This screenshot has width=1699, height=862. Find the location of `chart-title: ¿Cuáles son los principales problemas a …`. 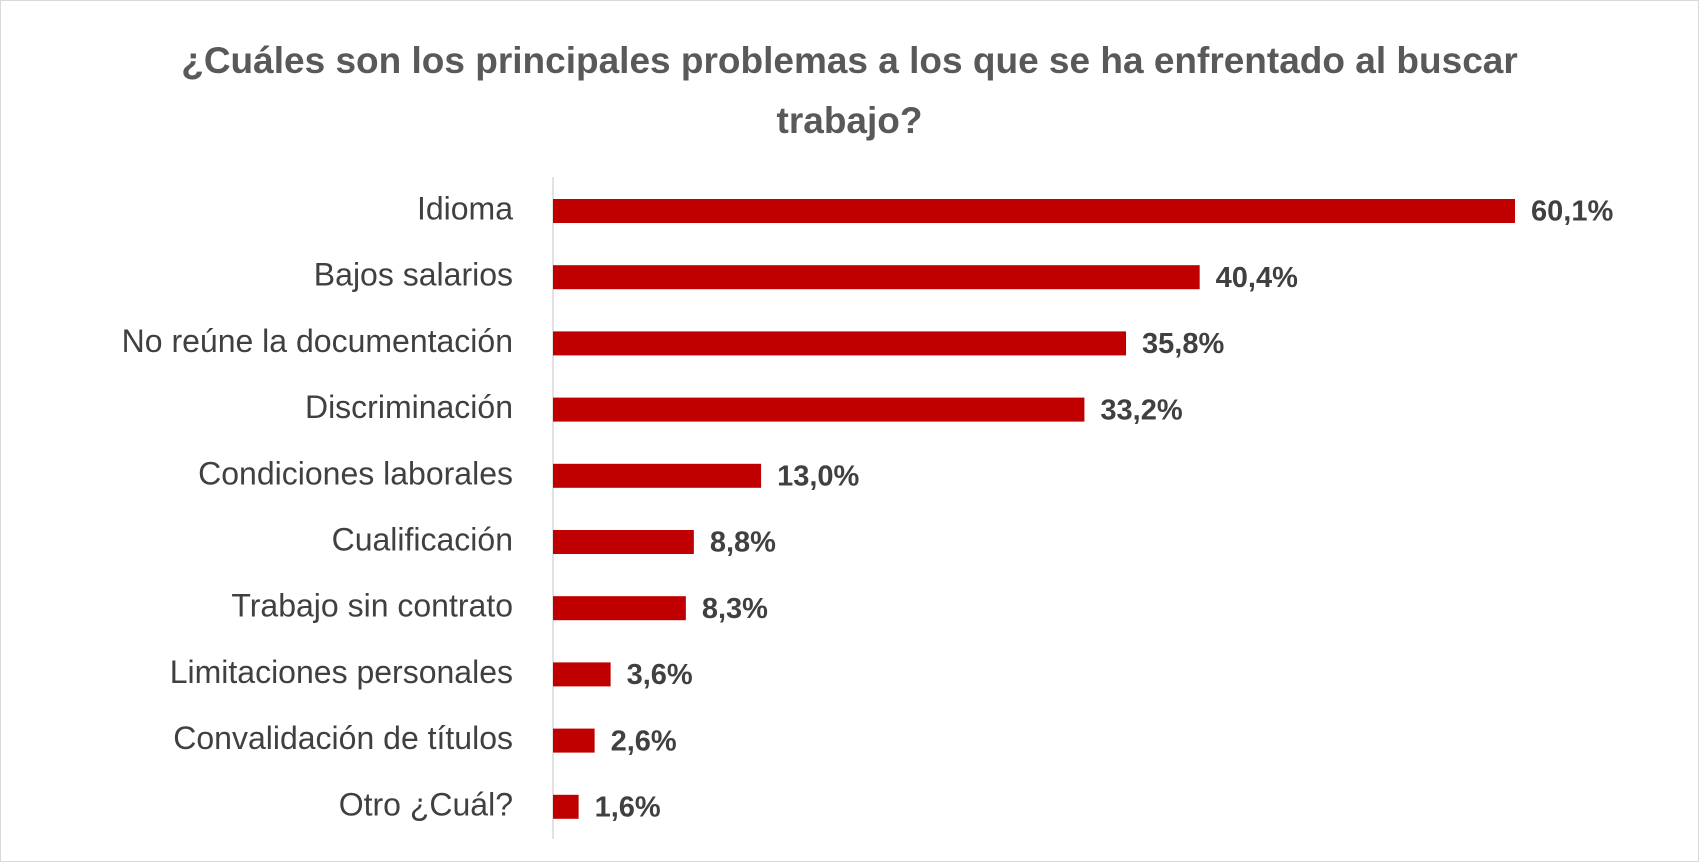

chart-title: ¿Cuáles son los principales problemas a … is located at coordinates (849, 90).